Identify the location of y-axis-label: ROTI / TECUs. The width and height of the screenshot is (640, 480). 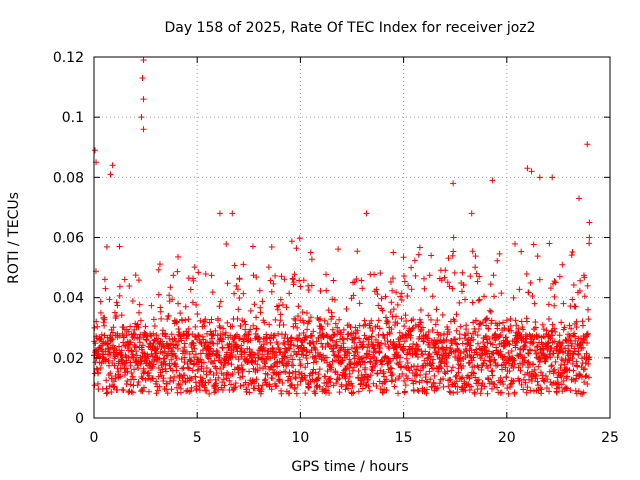
(14, 238).